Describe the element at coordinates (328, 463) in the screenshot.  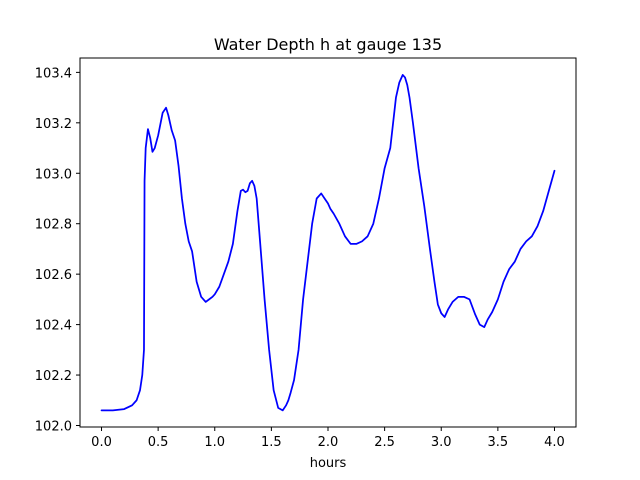
I see `x-axis-label: hours` at that location.